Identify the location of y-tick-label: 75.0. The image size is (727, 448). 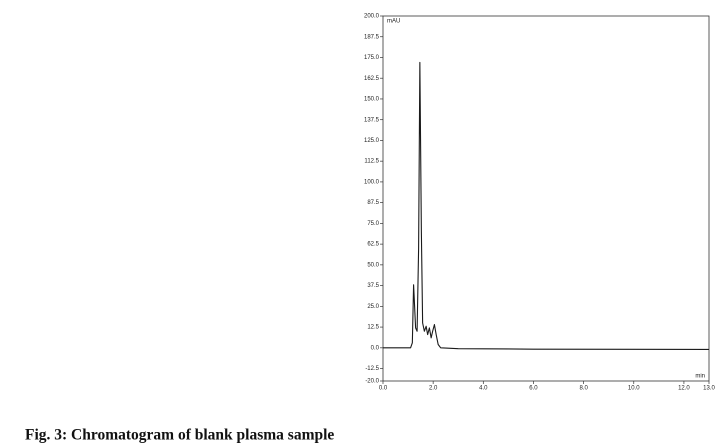
(373, 224).